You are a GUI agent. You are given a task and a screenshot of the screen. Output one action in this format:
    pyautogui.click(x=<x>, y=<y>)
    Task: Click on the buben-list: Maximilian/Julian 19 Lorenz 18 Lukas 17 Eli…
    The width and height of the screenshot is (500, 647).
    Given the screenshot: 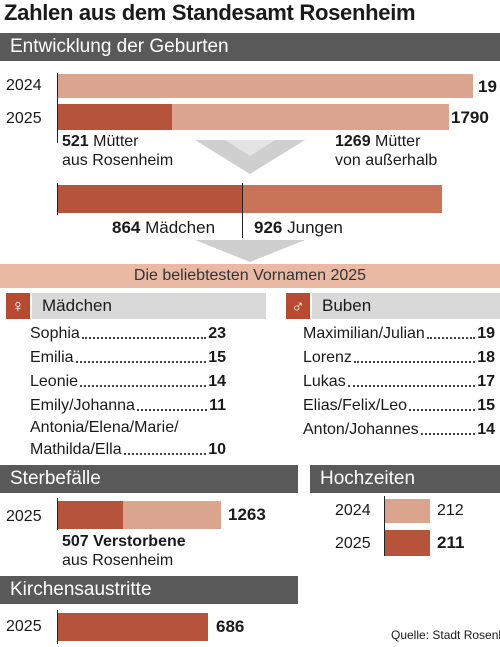 What is the action you would take?
    pyautogui.click(x=399, y=382)
    